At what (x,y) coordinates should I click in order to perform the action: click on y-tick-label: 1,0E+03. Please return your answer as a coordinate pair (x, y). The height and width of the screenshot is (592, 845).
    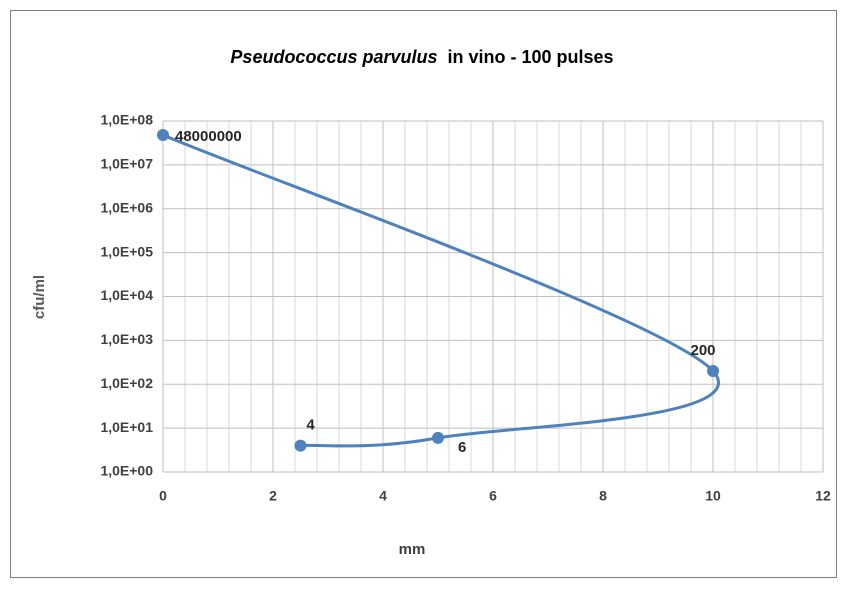
    Looking at the image, I should click on (126, 339).